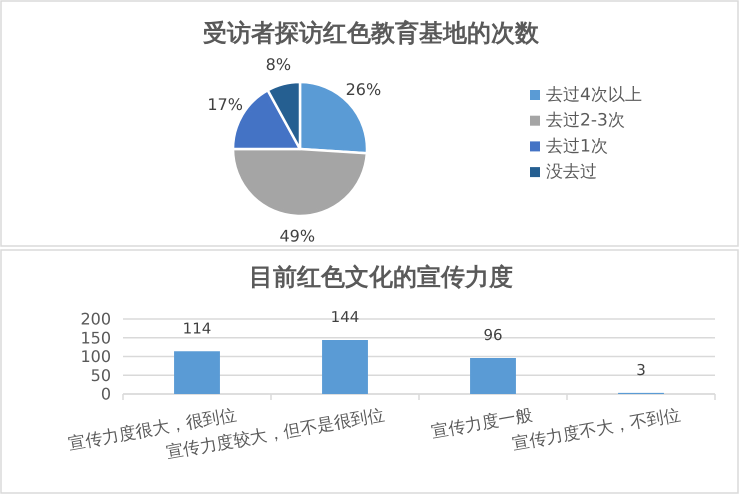 The width and height of the screenshot is (740, 495). What do you see at coordinates (571, 172) in the screenshot?
I see `legend-label: 没去过` at bounding box center [571, 172].